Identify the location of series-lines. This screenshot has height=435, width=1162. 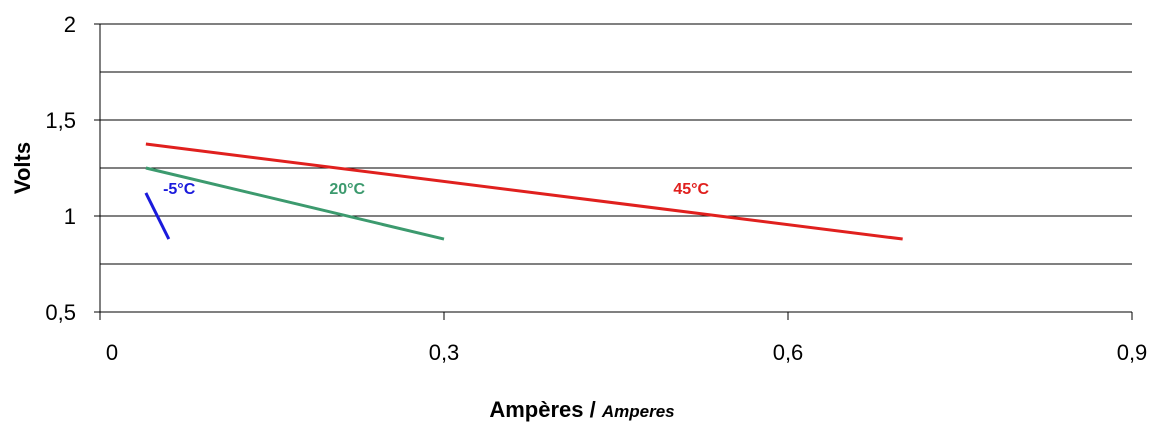
(523, 191).